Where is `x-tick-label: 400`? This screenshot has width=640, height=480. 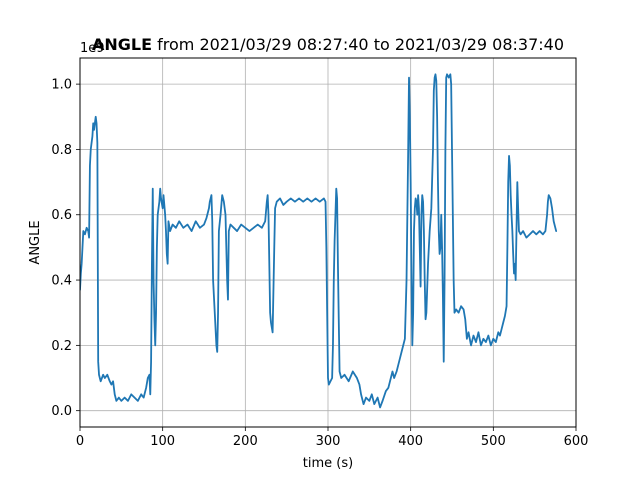
x-tick-label: 400 is located at coordinates (410, 441).